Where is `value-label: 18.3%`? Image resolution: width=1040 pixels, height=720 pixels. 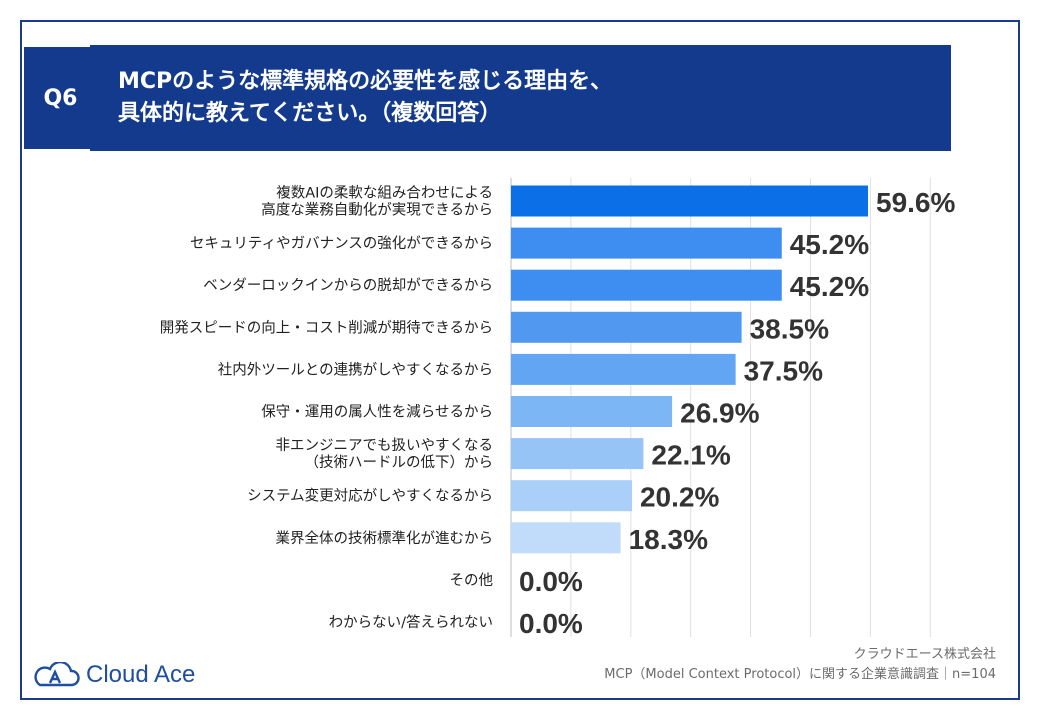 value-label: 18.3% is located at coordinates (668, 539).